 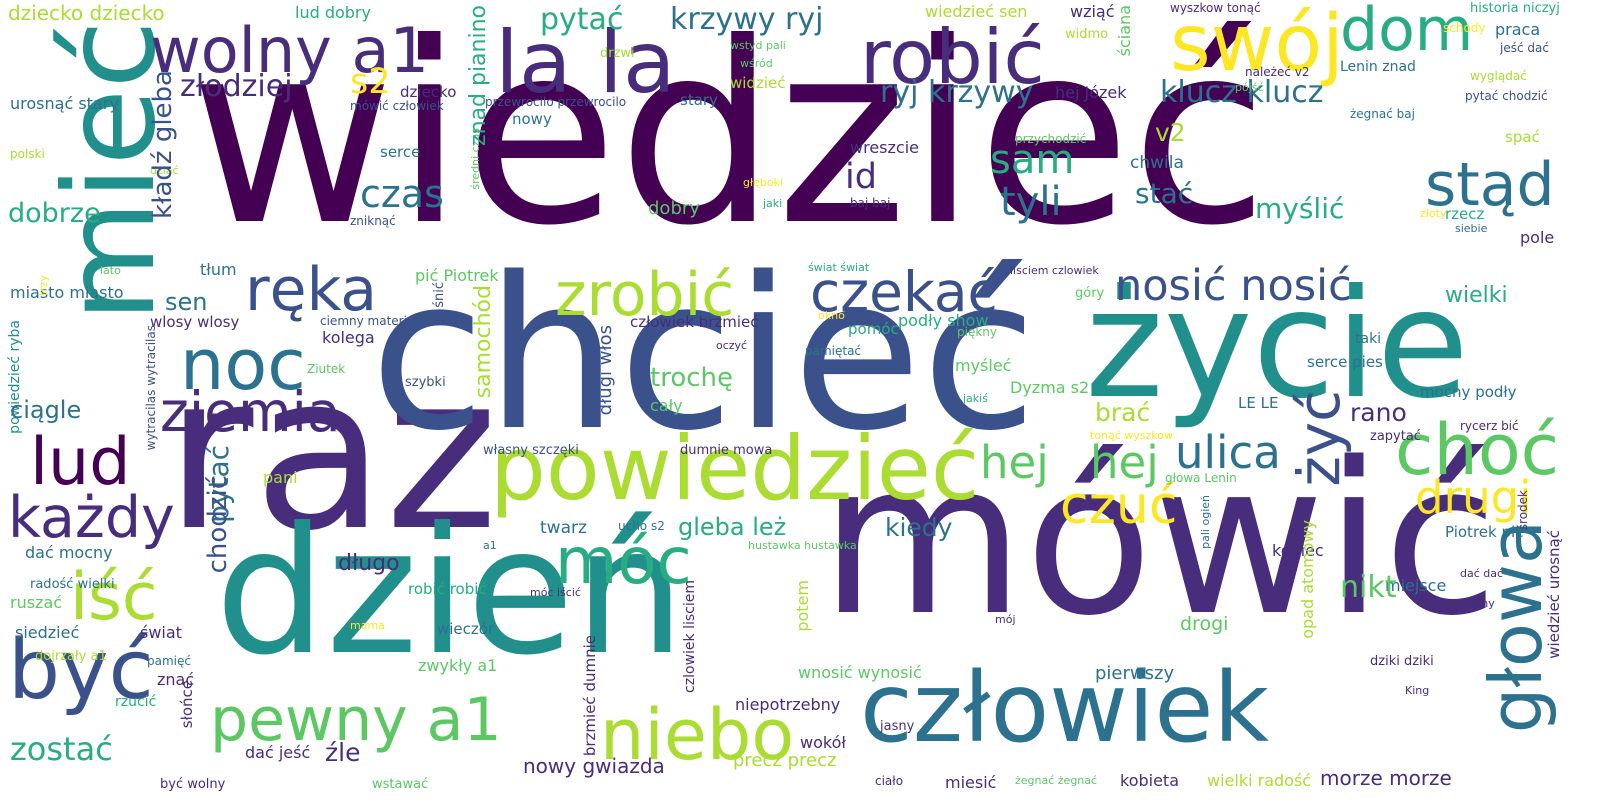 What do you see at coordinates (585, 63) in the screenshot?
I see `word-la-la: la la` at bounding box center [585, 63].